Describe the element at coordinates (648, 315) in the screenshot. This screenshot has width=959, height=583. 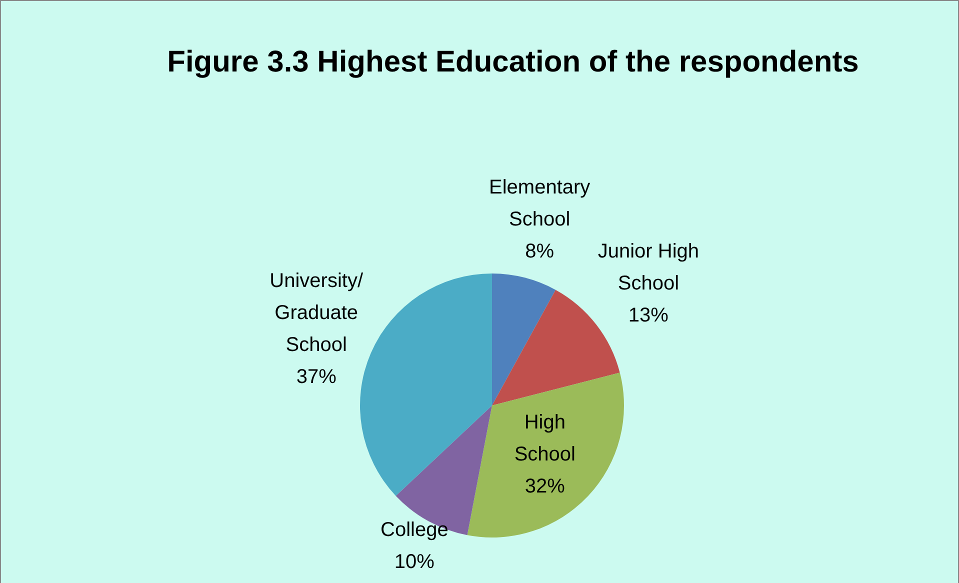
I see `data-label: 13%` at that location.